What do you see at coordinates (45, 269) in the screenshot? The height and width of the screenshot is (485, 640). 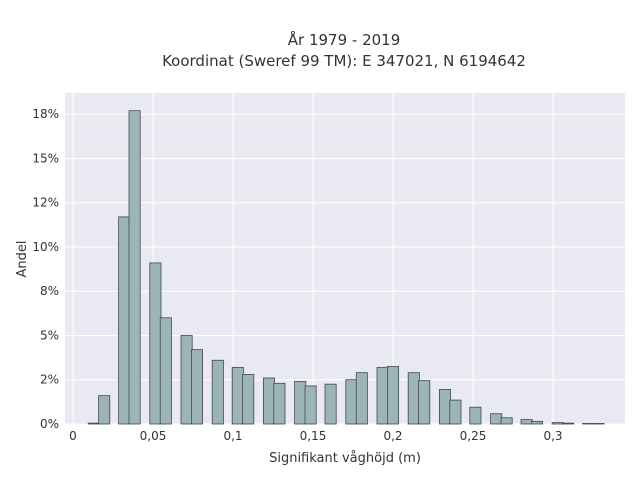 I see `y-axis-ticks: 0% 2% 5% 8% 10% 12% 15% 18%` at bounding box center [45, 269].